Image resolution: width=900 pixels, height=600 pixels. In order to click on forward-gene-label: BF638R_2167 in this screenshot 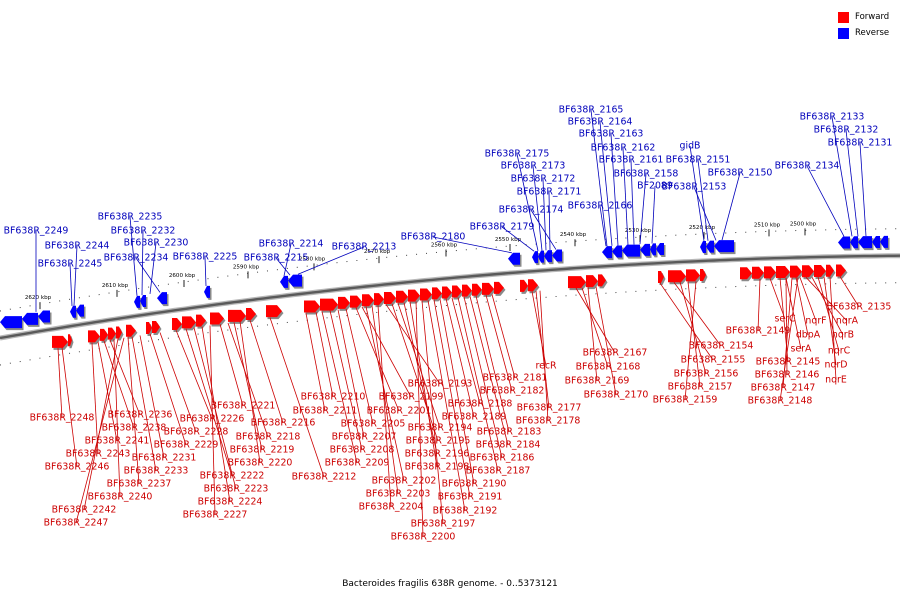, I will do `click(615, 353)`.